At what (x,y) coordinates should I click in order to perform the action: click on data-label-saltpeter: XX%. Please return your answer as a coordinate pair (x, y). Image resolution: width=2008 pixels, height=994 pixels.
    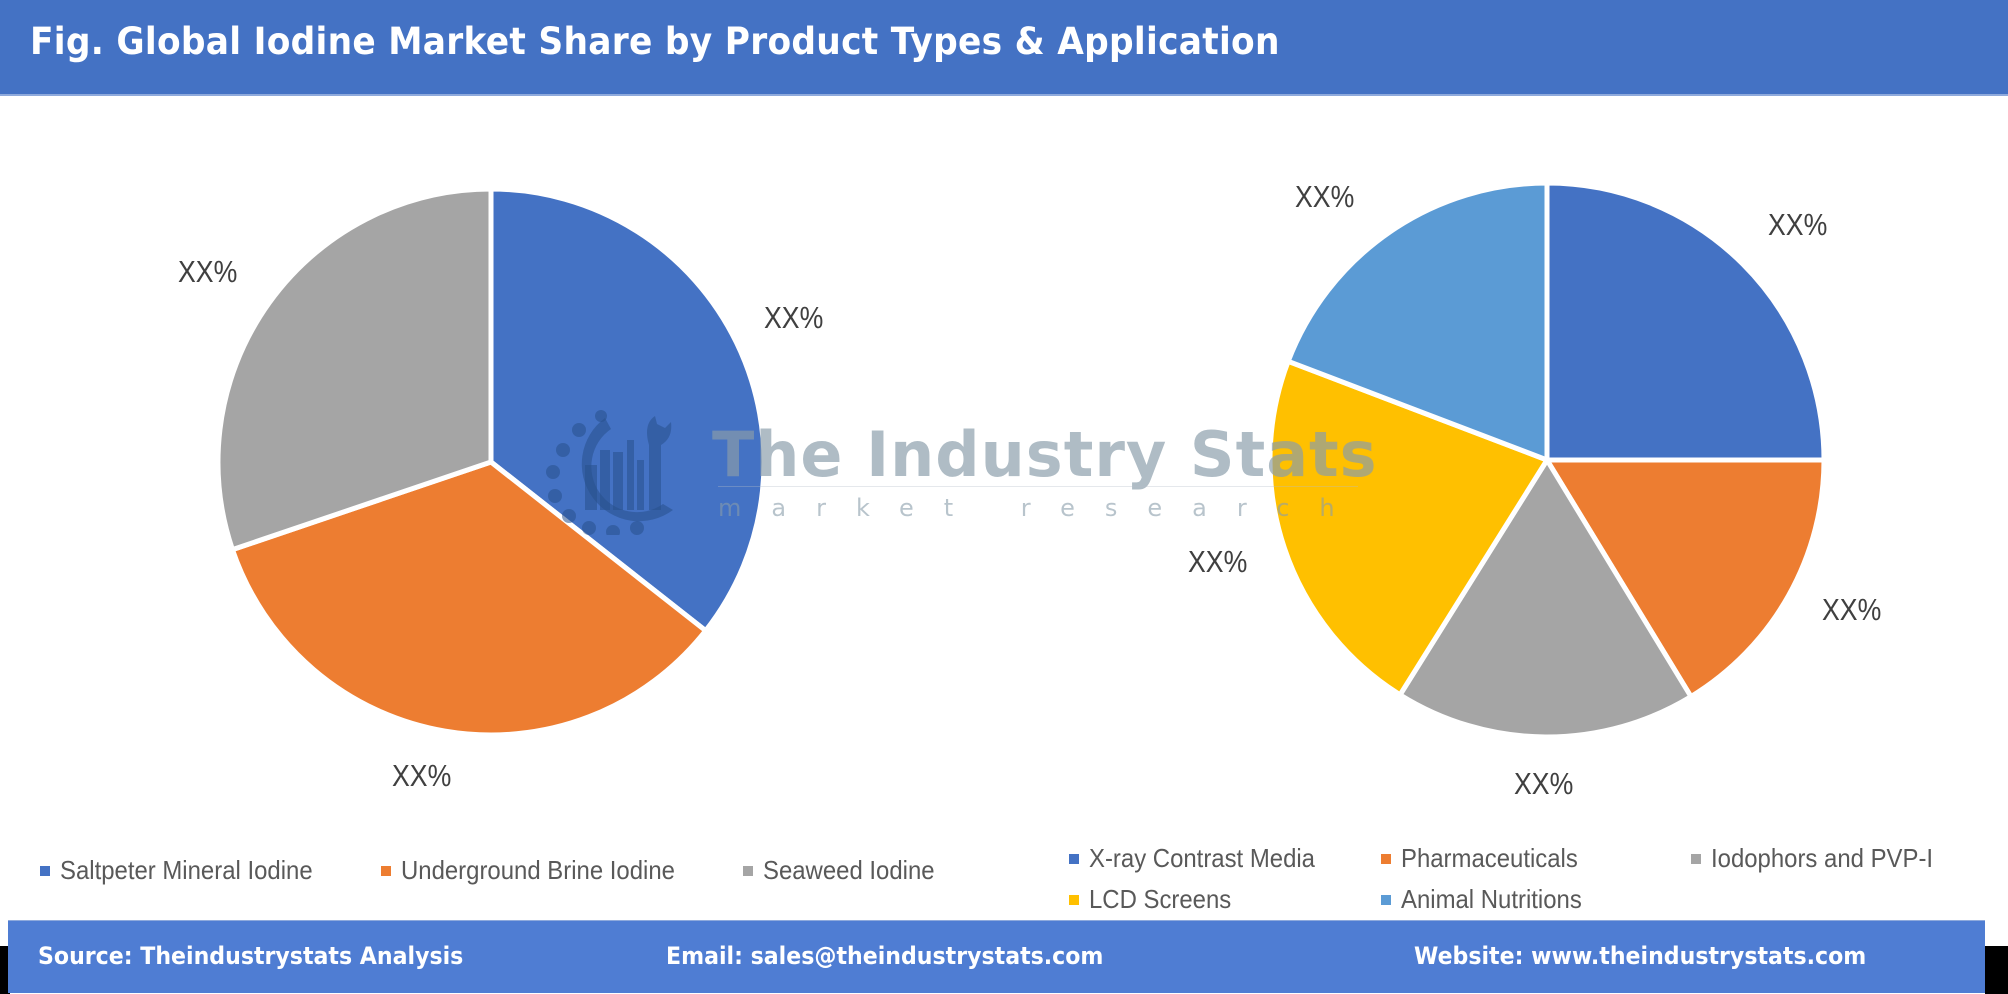
    Looking at the image, I should click on (794, 317).